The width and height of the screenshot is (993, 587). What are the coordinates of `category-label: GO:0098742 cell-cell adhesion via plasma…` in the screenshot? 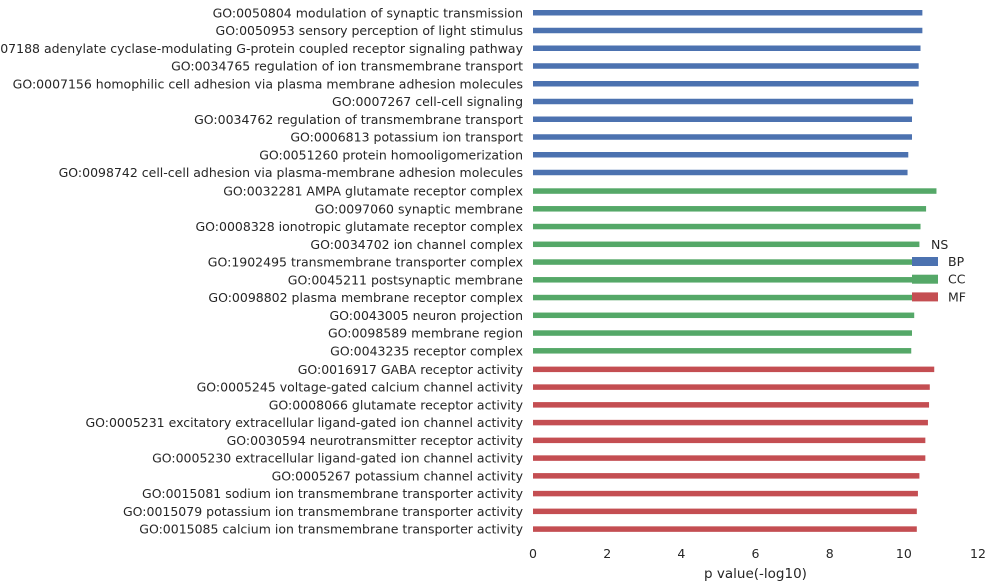 It's located at (291, 172).